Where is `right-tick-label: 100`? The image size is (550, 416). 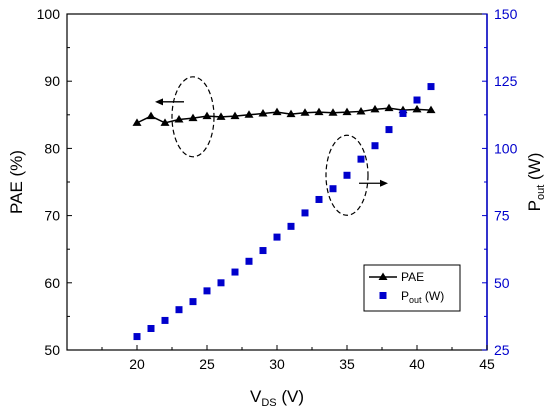
right-tick-label: 100 is located at coordinates (506, 148).